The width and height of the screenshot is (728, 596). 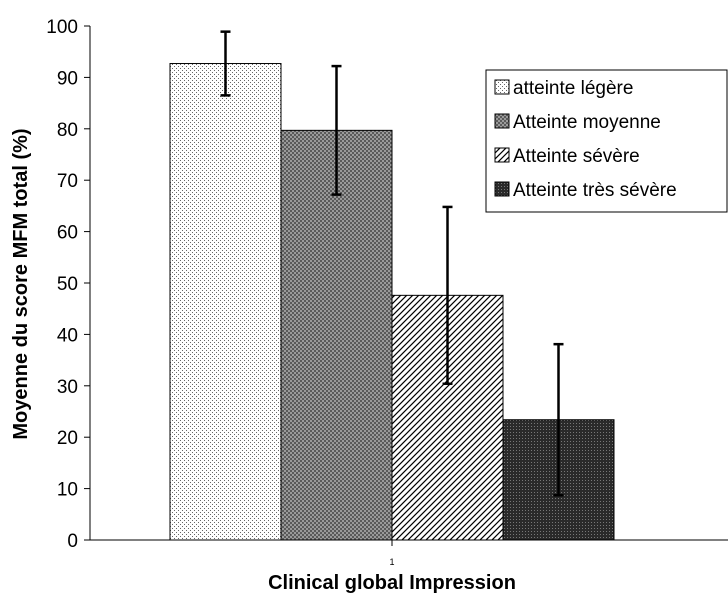 What do you see at coordinates (587, 122) in the screenshot?
I see `legend-label: Atteinte moyenne` at bounding box center [587, 122].